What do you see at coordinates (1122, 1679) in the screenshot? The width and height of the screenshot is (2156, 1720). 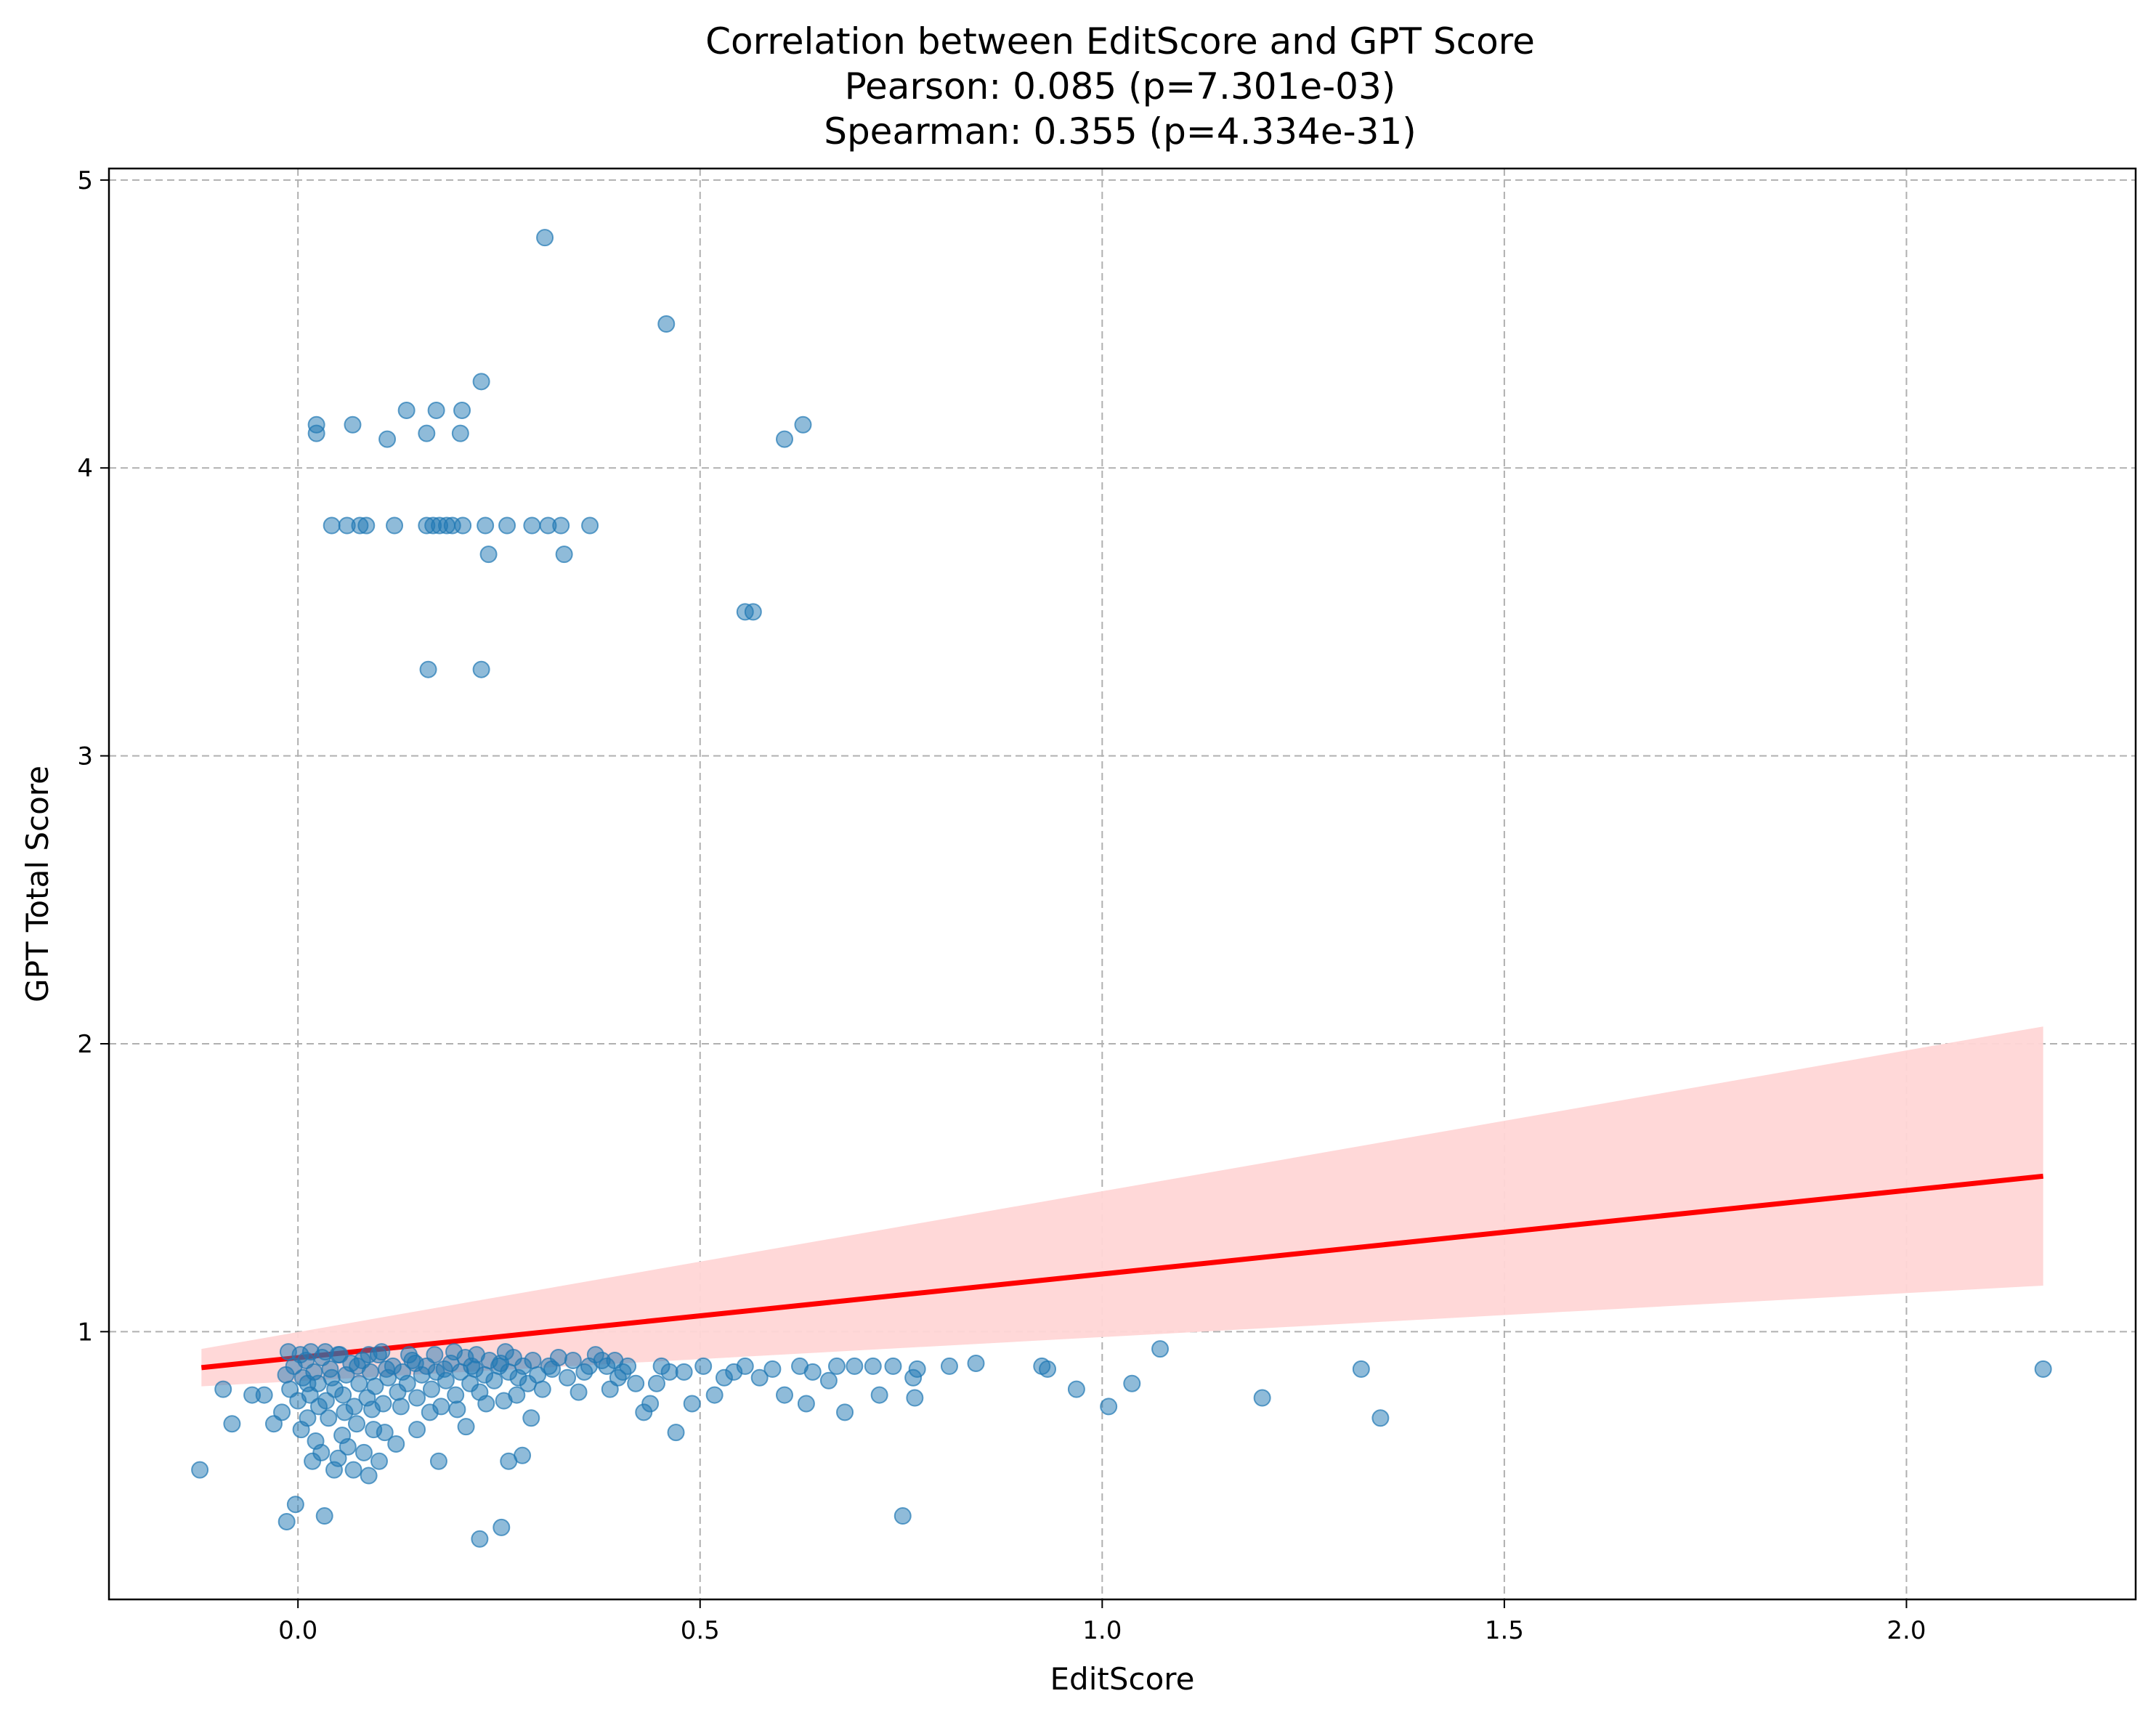 I see `x-axis-label: EditScore` at bounding box center [1122, 1679].